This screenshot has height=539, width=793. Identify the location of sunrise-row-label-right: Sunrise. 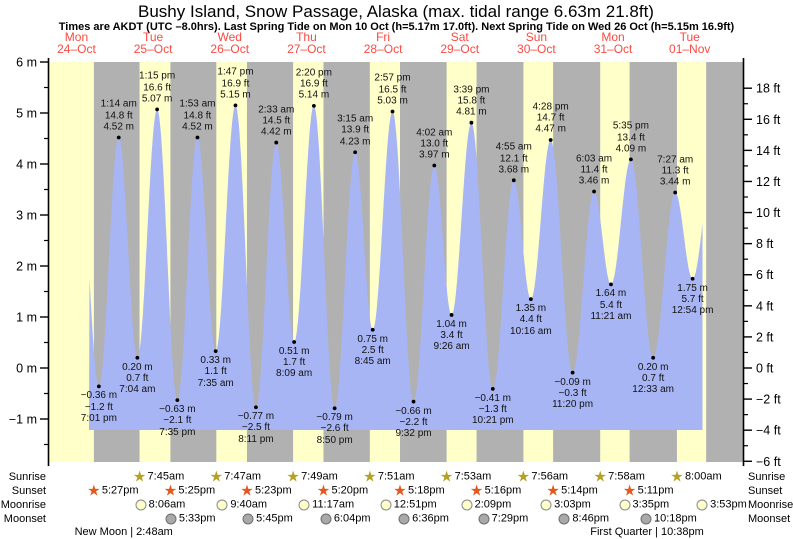
(767, 477).